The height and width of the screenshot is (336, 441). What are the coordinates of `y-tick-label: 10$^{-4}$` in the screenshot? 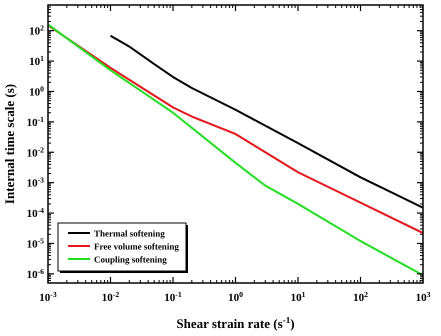 It's located at (35, 213).